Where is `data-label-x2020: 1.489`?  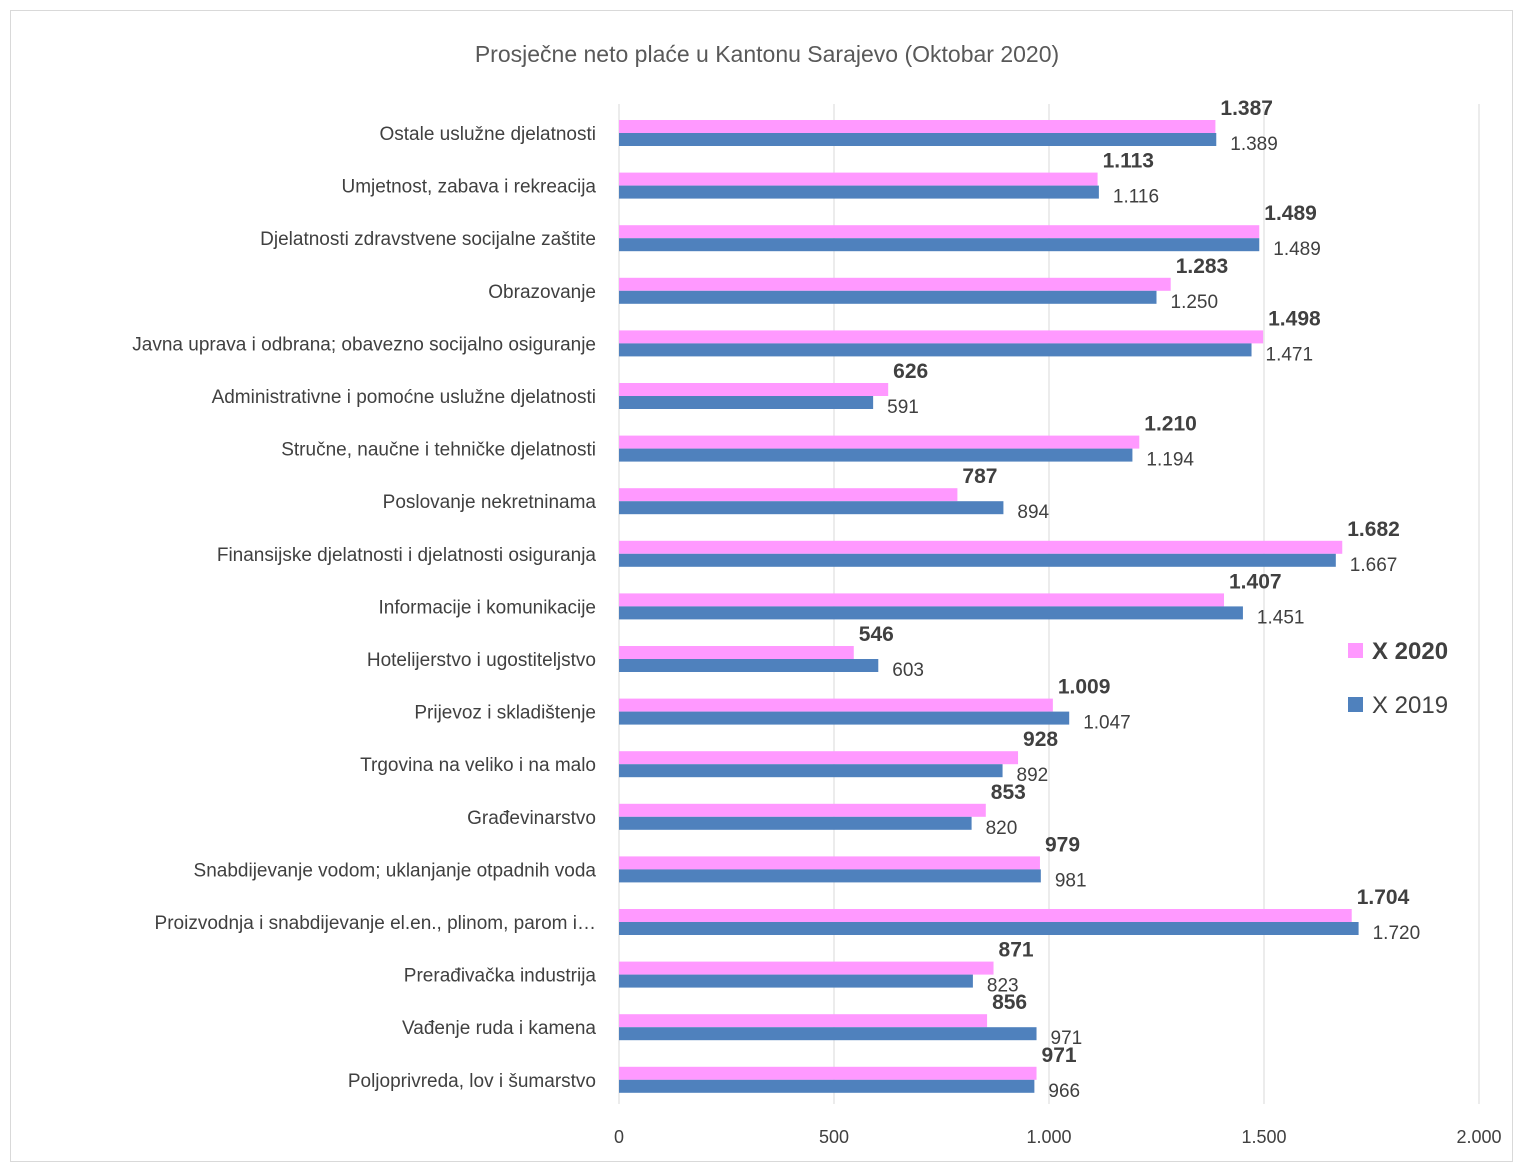 data-label-x2020: 1.489 is located at coordinates (1290, 213).